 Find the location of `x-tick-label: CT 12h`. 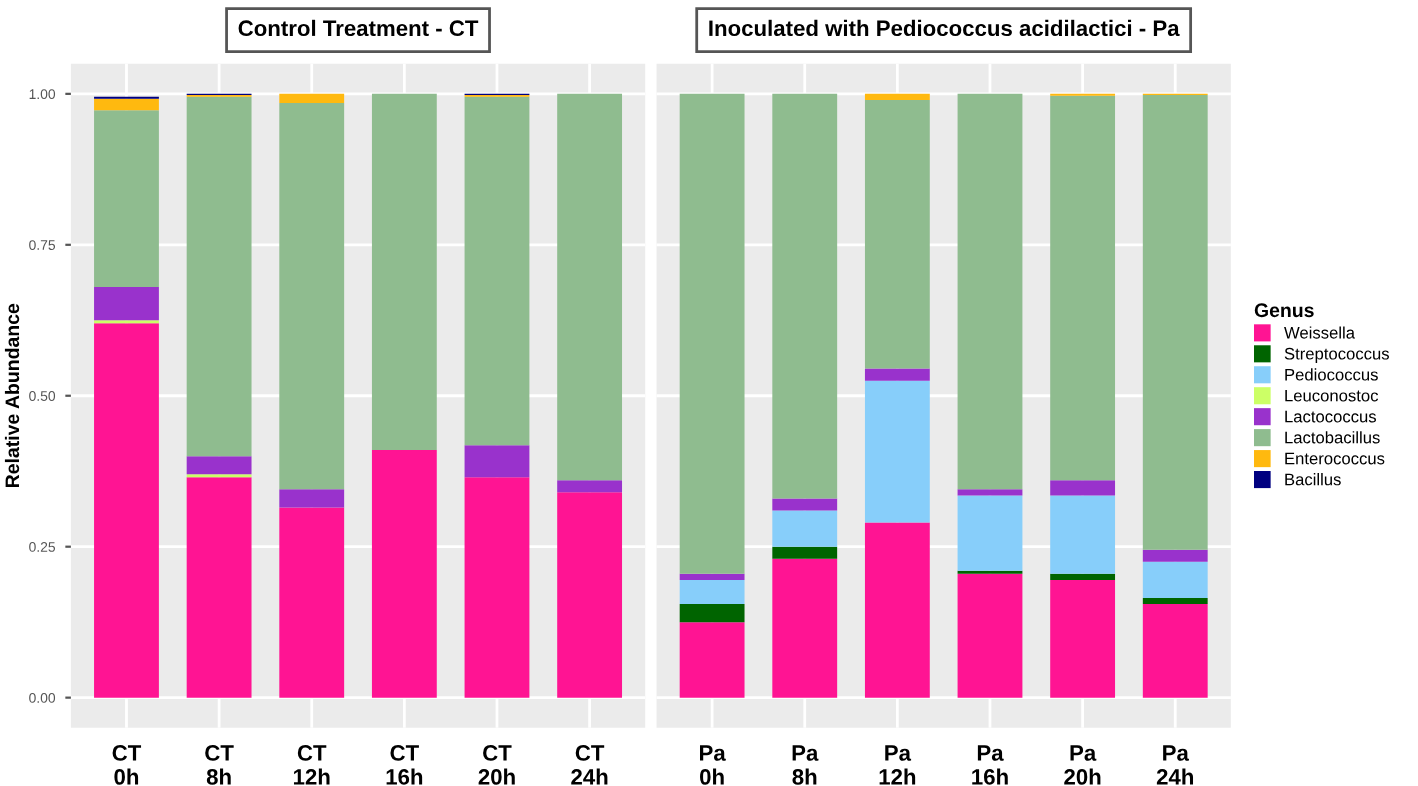

x-tick-label: CT 12h is located at coordinates (311, 765).